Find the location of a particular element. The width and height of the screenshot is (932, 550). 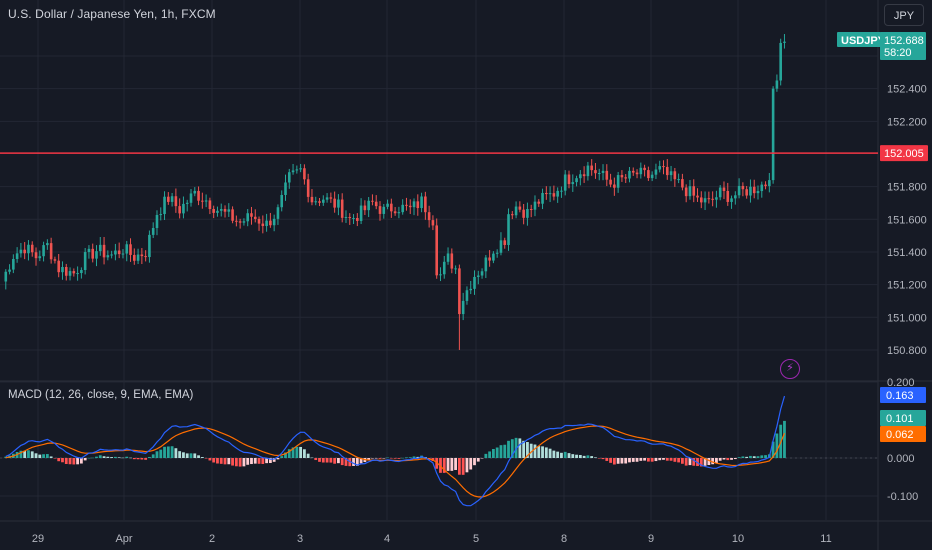

symbol-tag-text: USDJPY is located at coordinates (863, 41).